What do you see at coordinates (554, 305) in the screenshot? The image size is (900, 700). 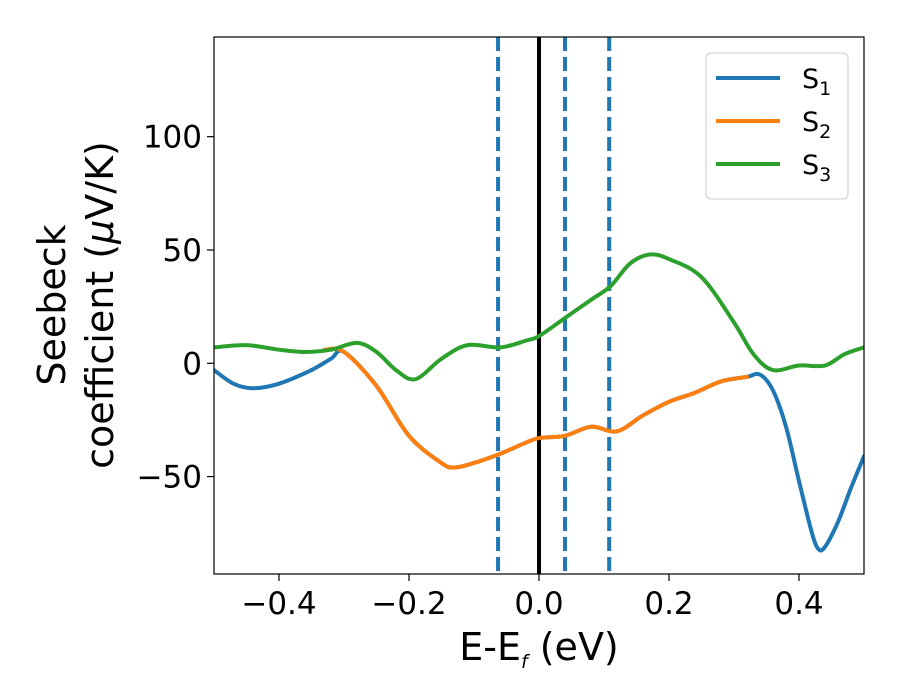 I see `vertical-lines` at bounding box center [554, 305].